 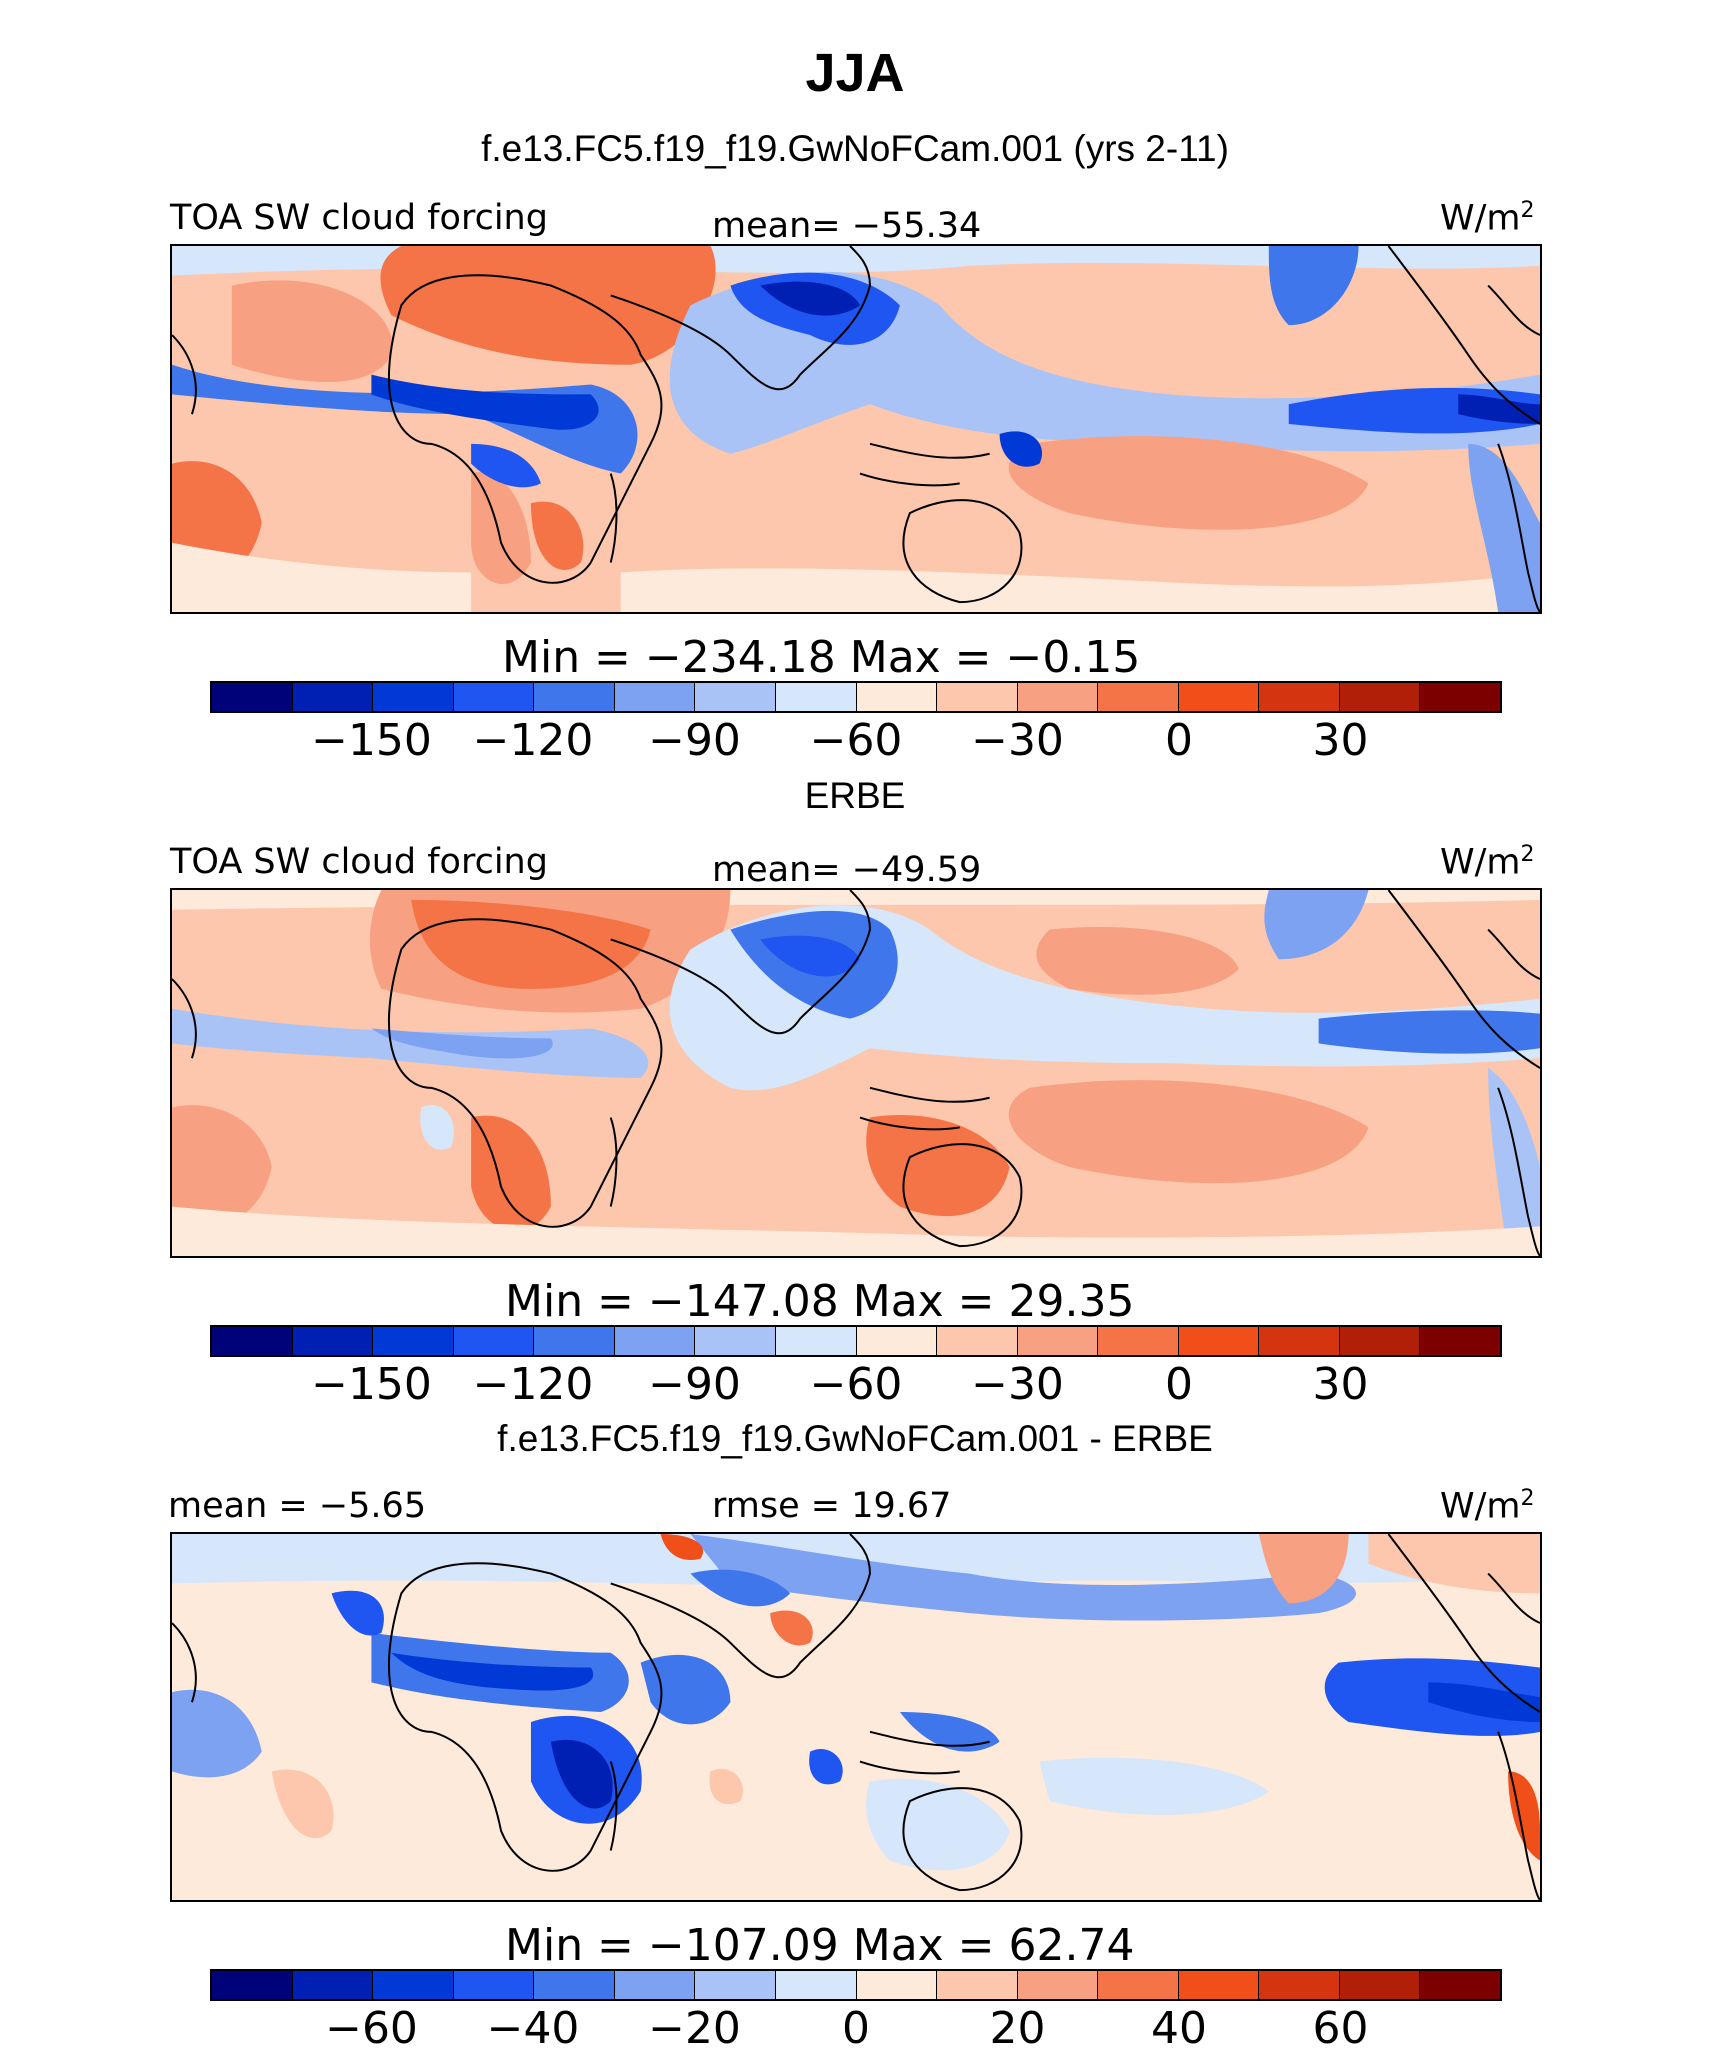 I want to click on panel2-colorbar, so click(x=856, y=1341).